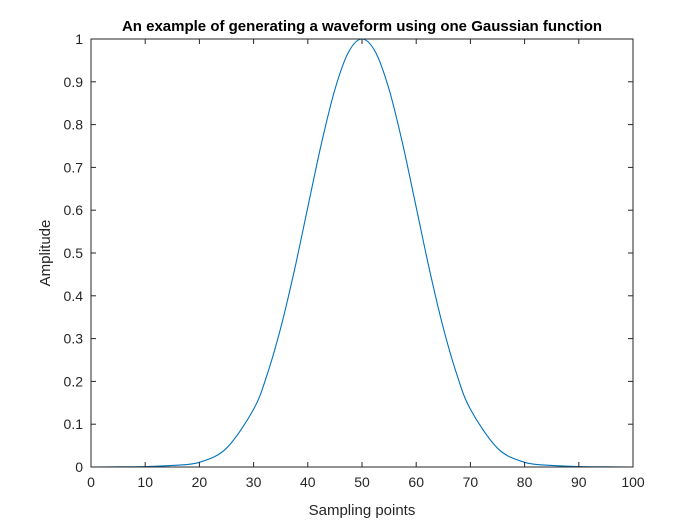  Describe the element at coordinates (79, 467) in the screenshot. I see `y-tick-label: 0` at that location.